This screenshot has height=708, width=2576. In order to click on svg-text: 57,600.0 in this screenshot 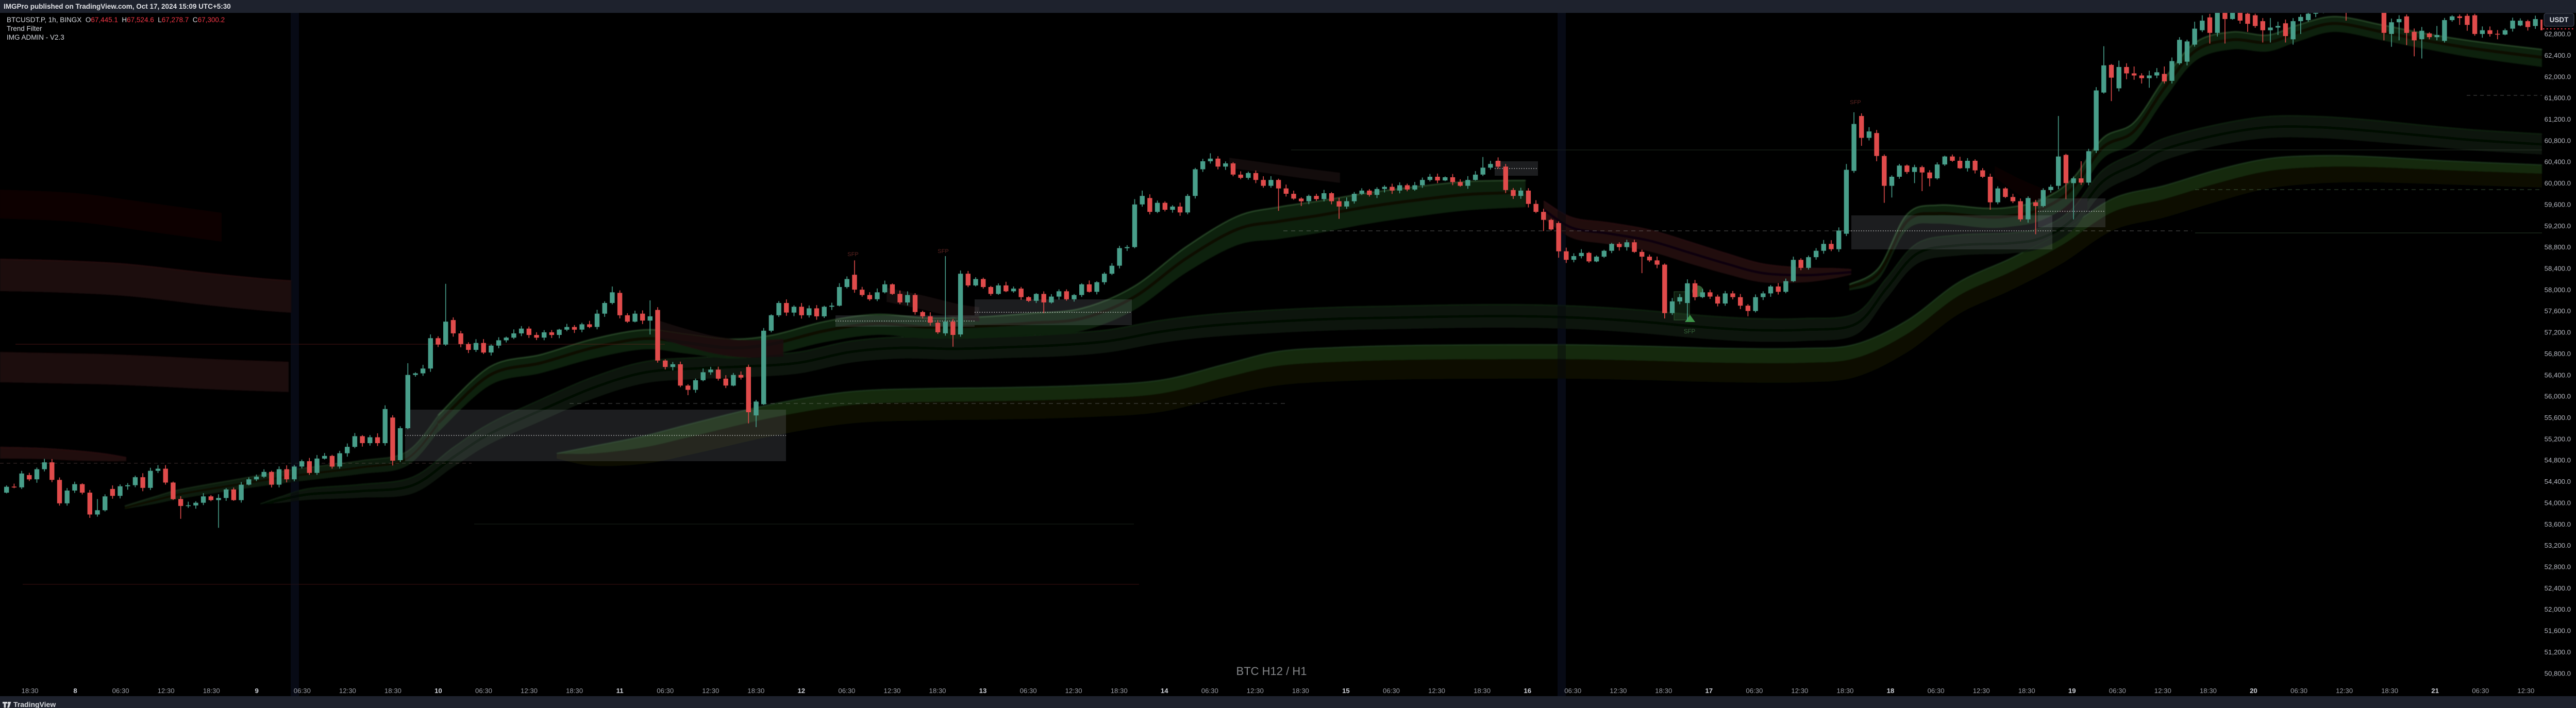, I will do `click(2558, 311)`.